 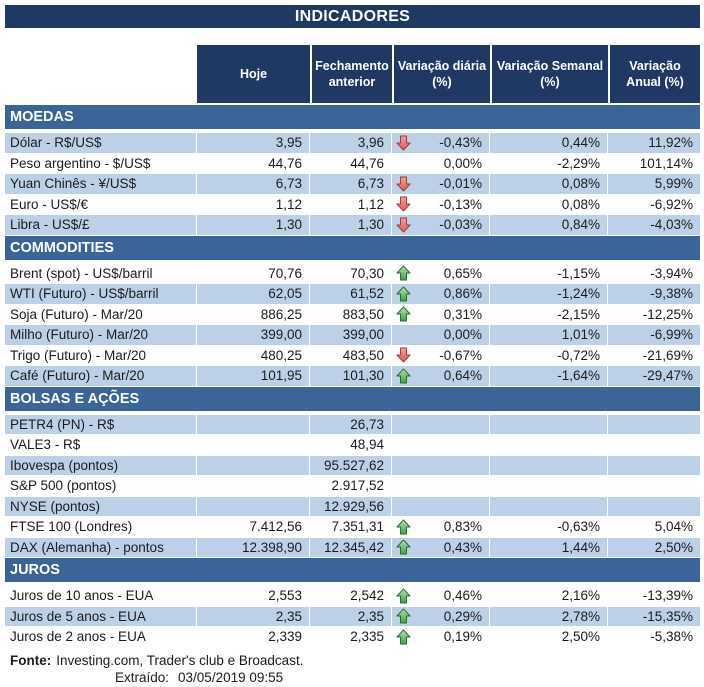 What do you see at coordinates (253, 376) in the screenshot?
I see `hoje-value: 101,95` at bounding box center [253, 376].